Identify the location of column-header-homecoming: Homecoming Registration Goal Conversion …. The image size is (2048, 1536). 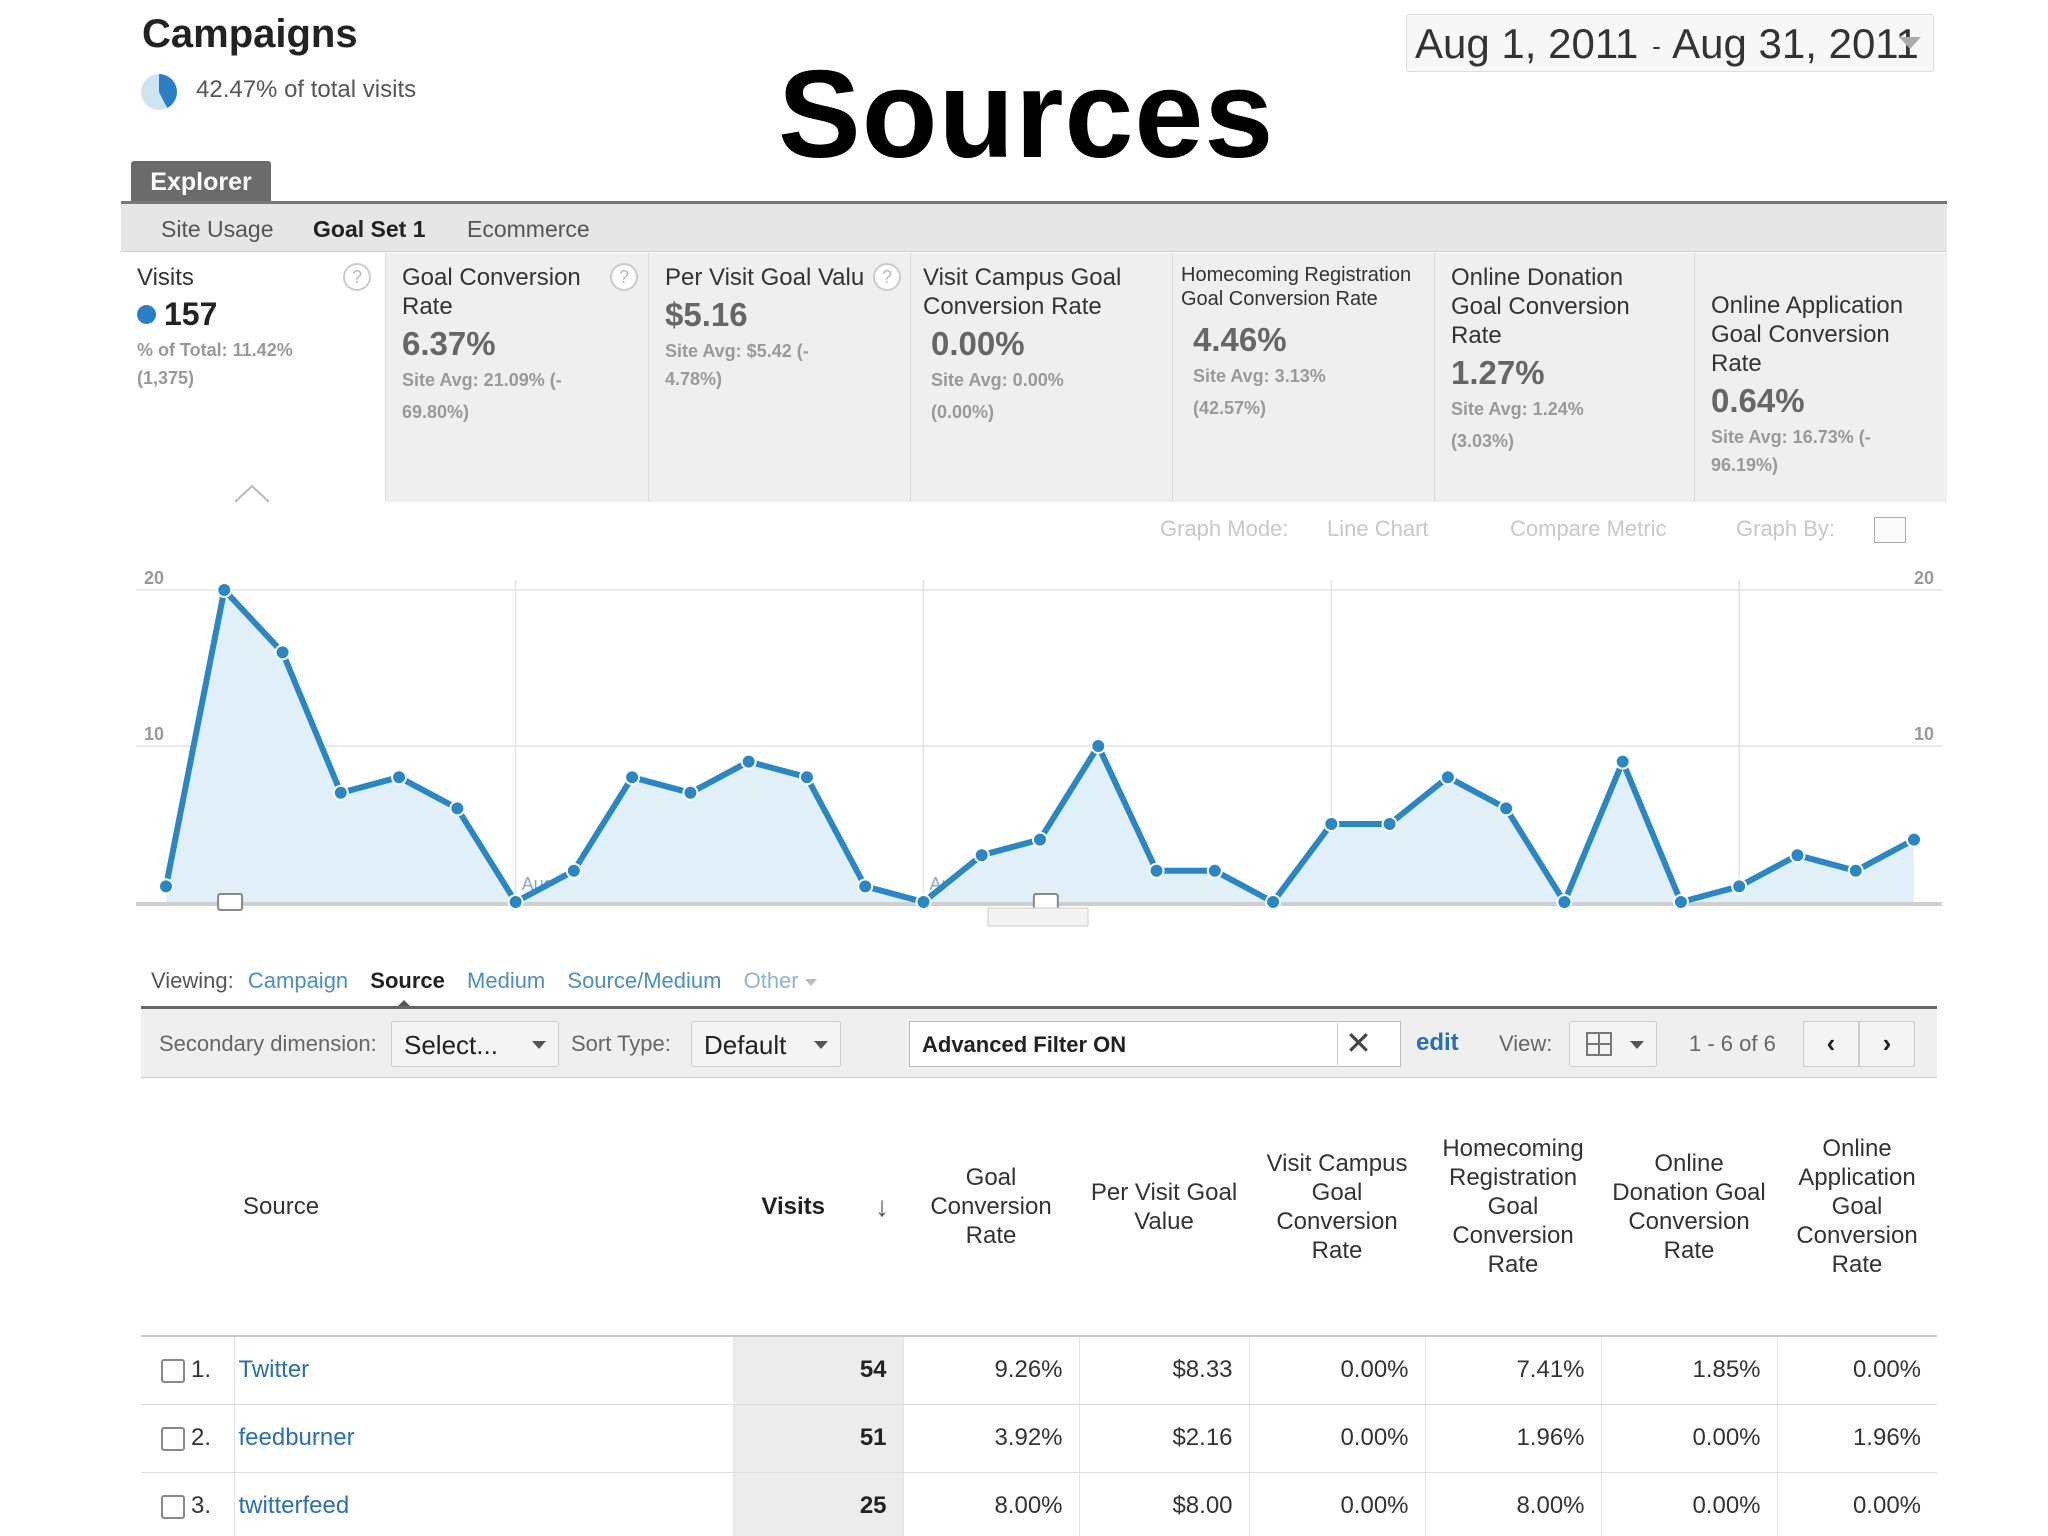
(1513, 1207).